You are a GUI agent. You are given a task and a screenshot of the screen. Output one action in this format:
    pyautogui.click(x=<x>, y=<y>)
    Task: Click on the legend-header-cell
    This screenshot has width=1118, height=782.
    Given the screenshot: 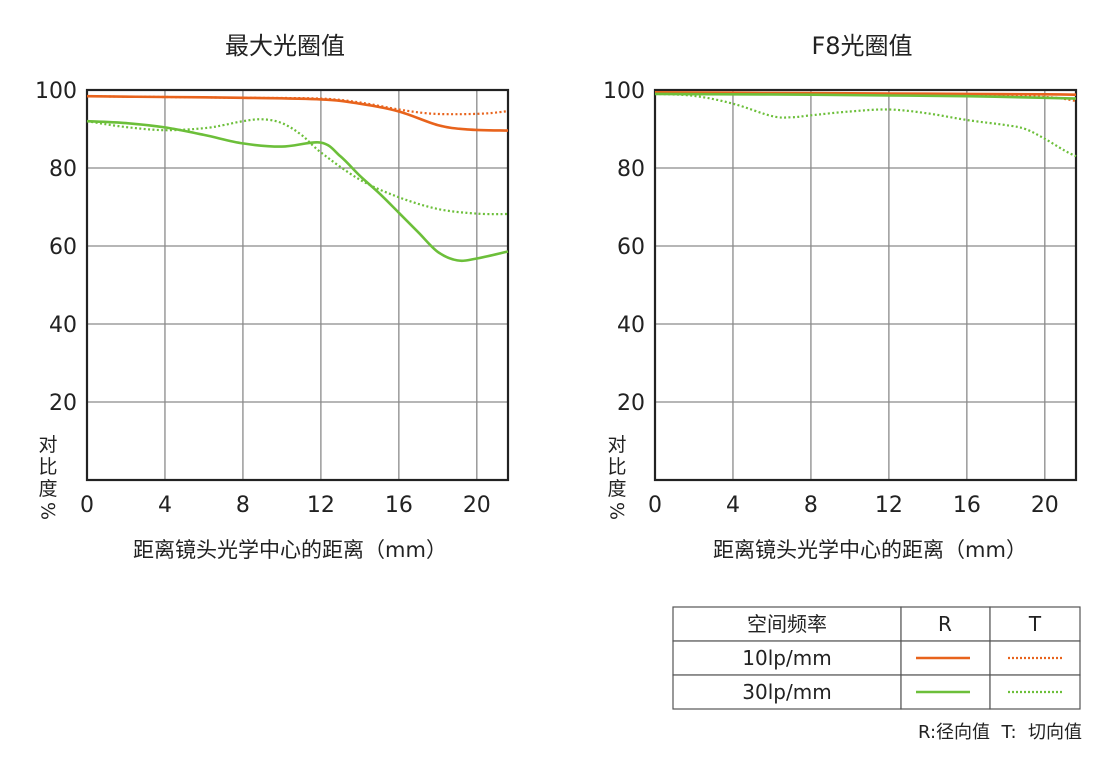 What is the action you would take?
    pyautogui.click(x=787, y=624)
    